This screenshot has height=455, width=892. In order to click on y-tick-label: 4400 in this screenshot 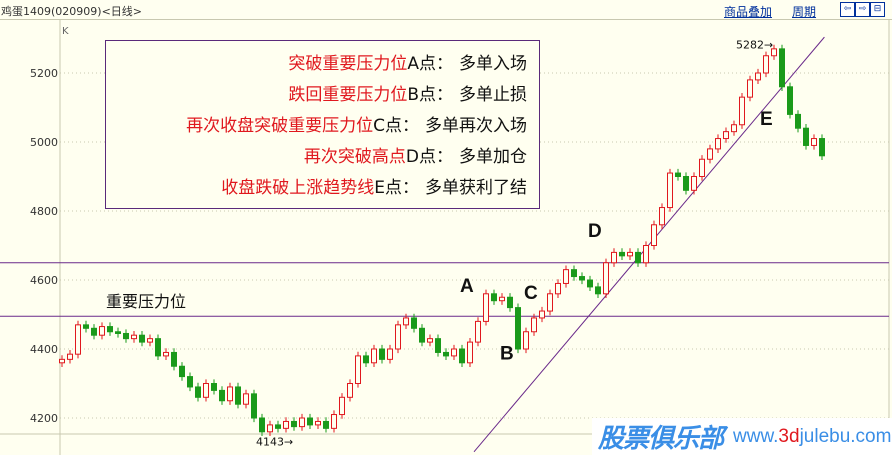, I will do `click(44, 349)`.